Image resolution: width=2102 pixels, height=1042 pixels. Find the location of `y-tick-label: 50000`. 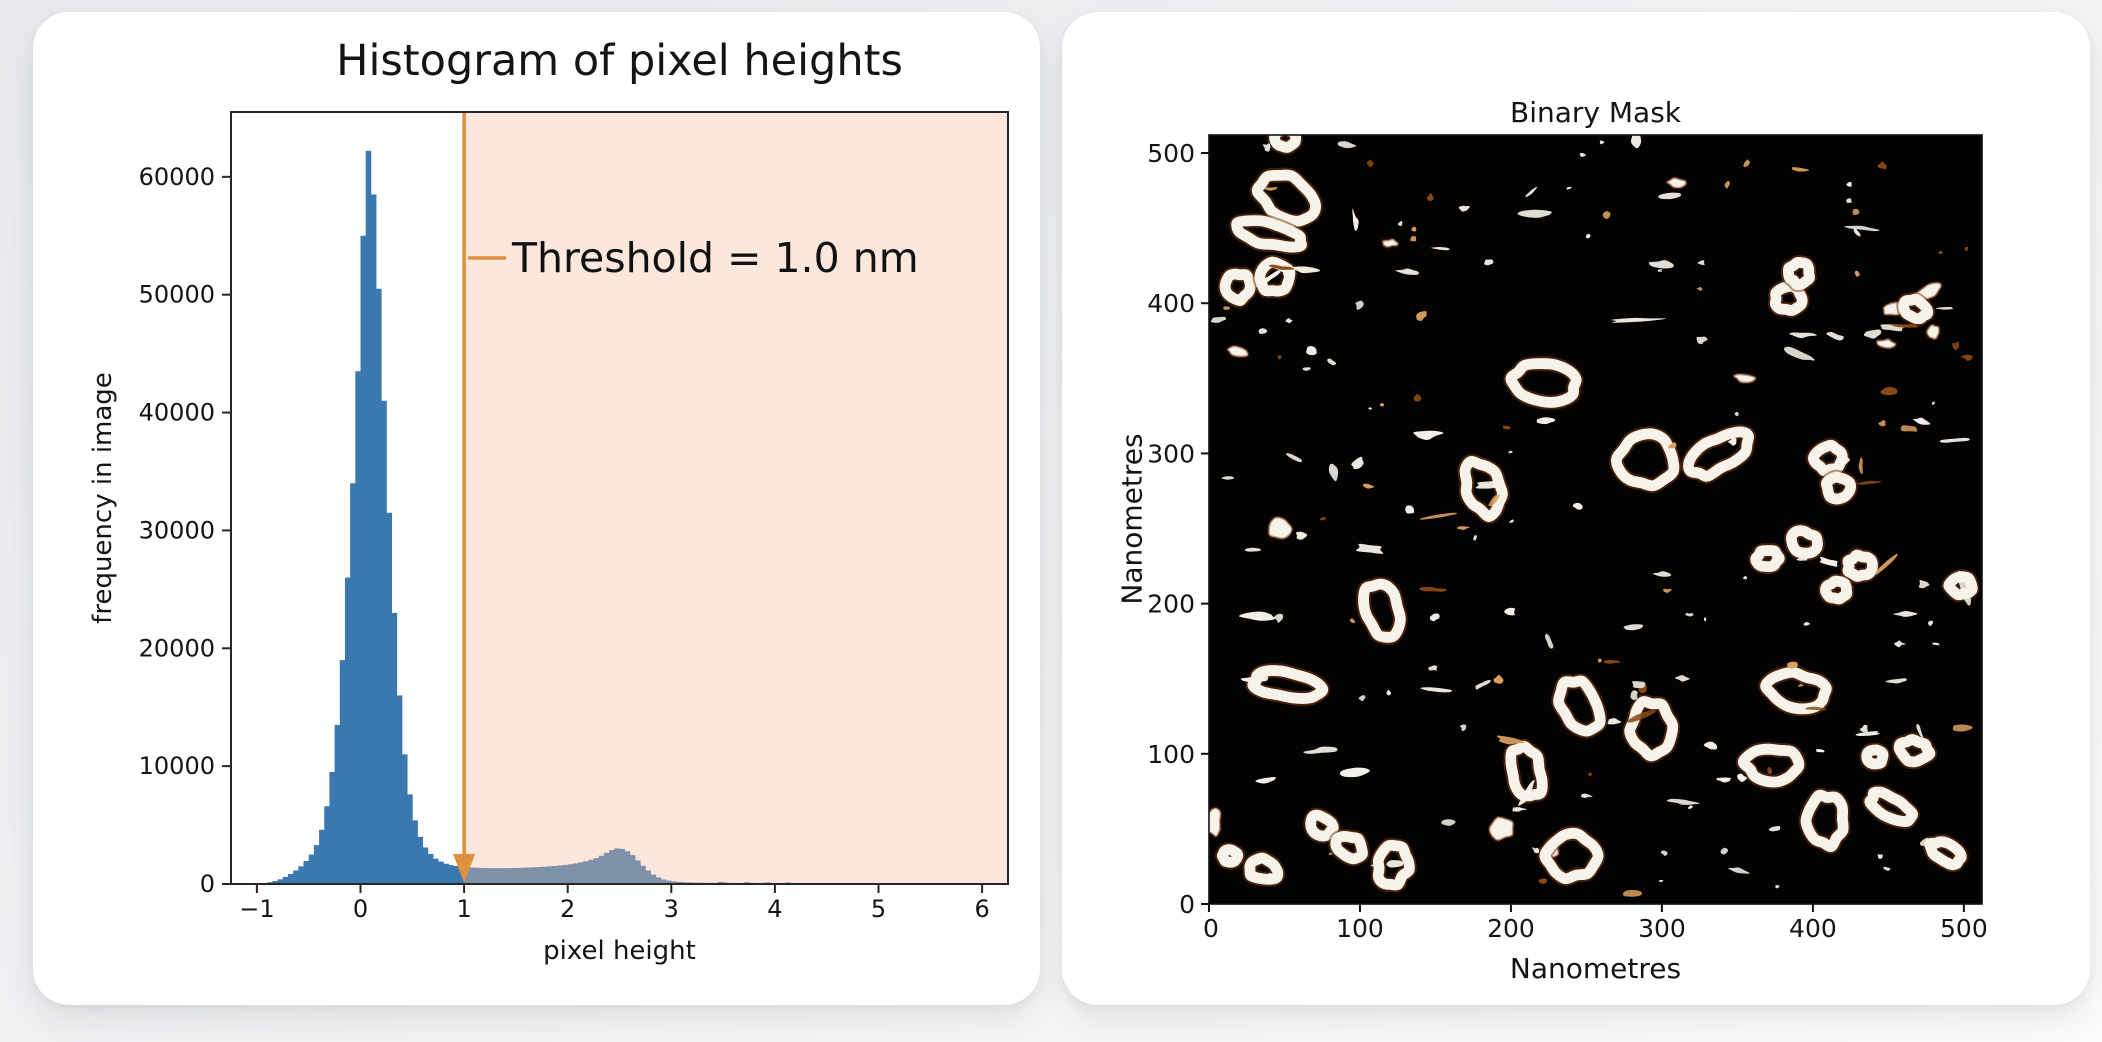

y-tick-label: 50000 is located at coordinates (177, 295).